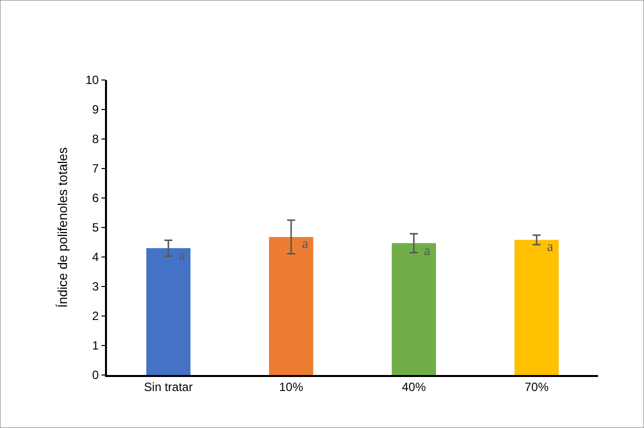 Image resolution: width=644 pixels, height=428 pixels. Describe the element at coordinates (96, 169) in the screenshot. I see `y-tick-label: 7` at that location.